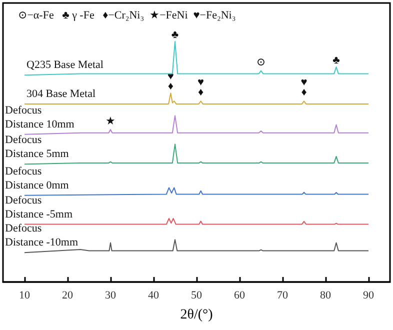 The width and height of the screenshot is (393, 330). What do you see at coordinates (111, 122) in the screenshot?
I see `annotation: ★` at bounding box center [111, 122].